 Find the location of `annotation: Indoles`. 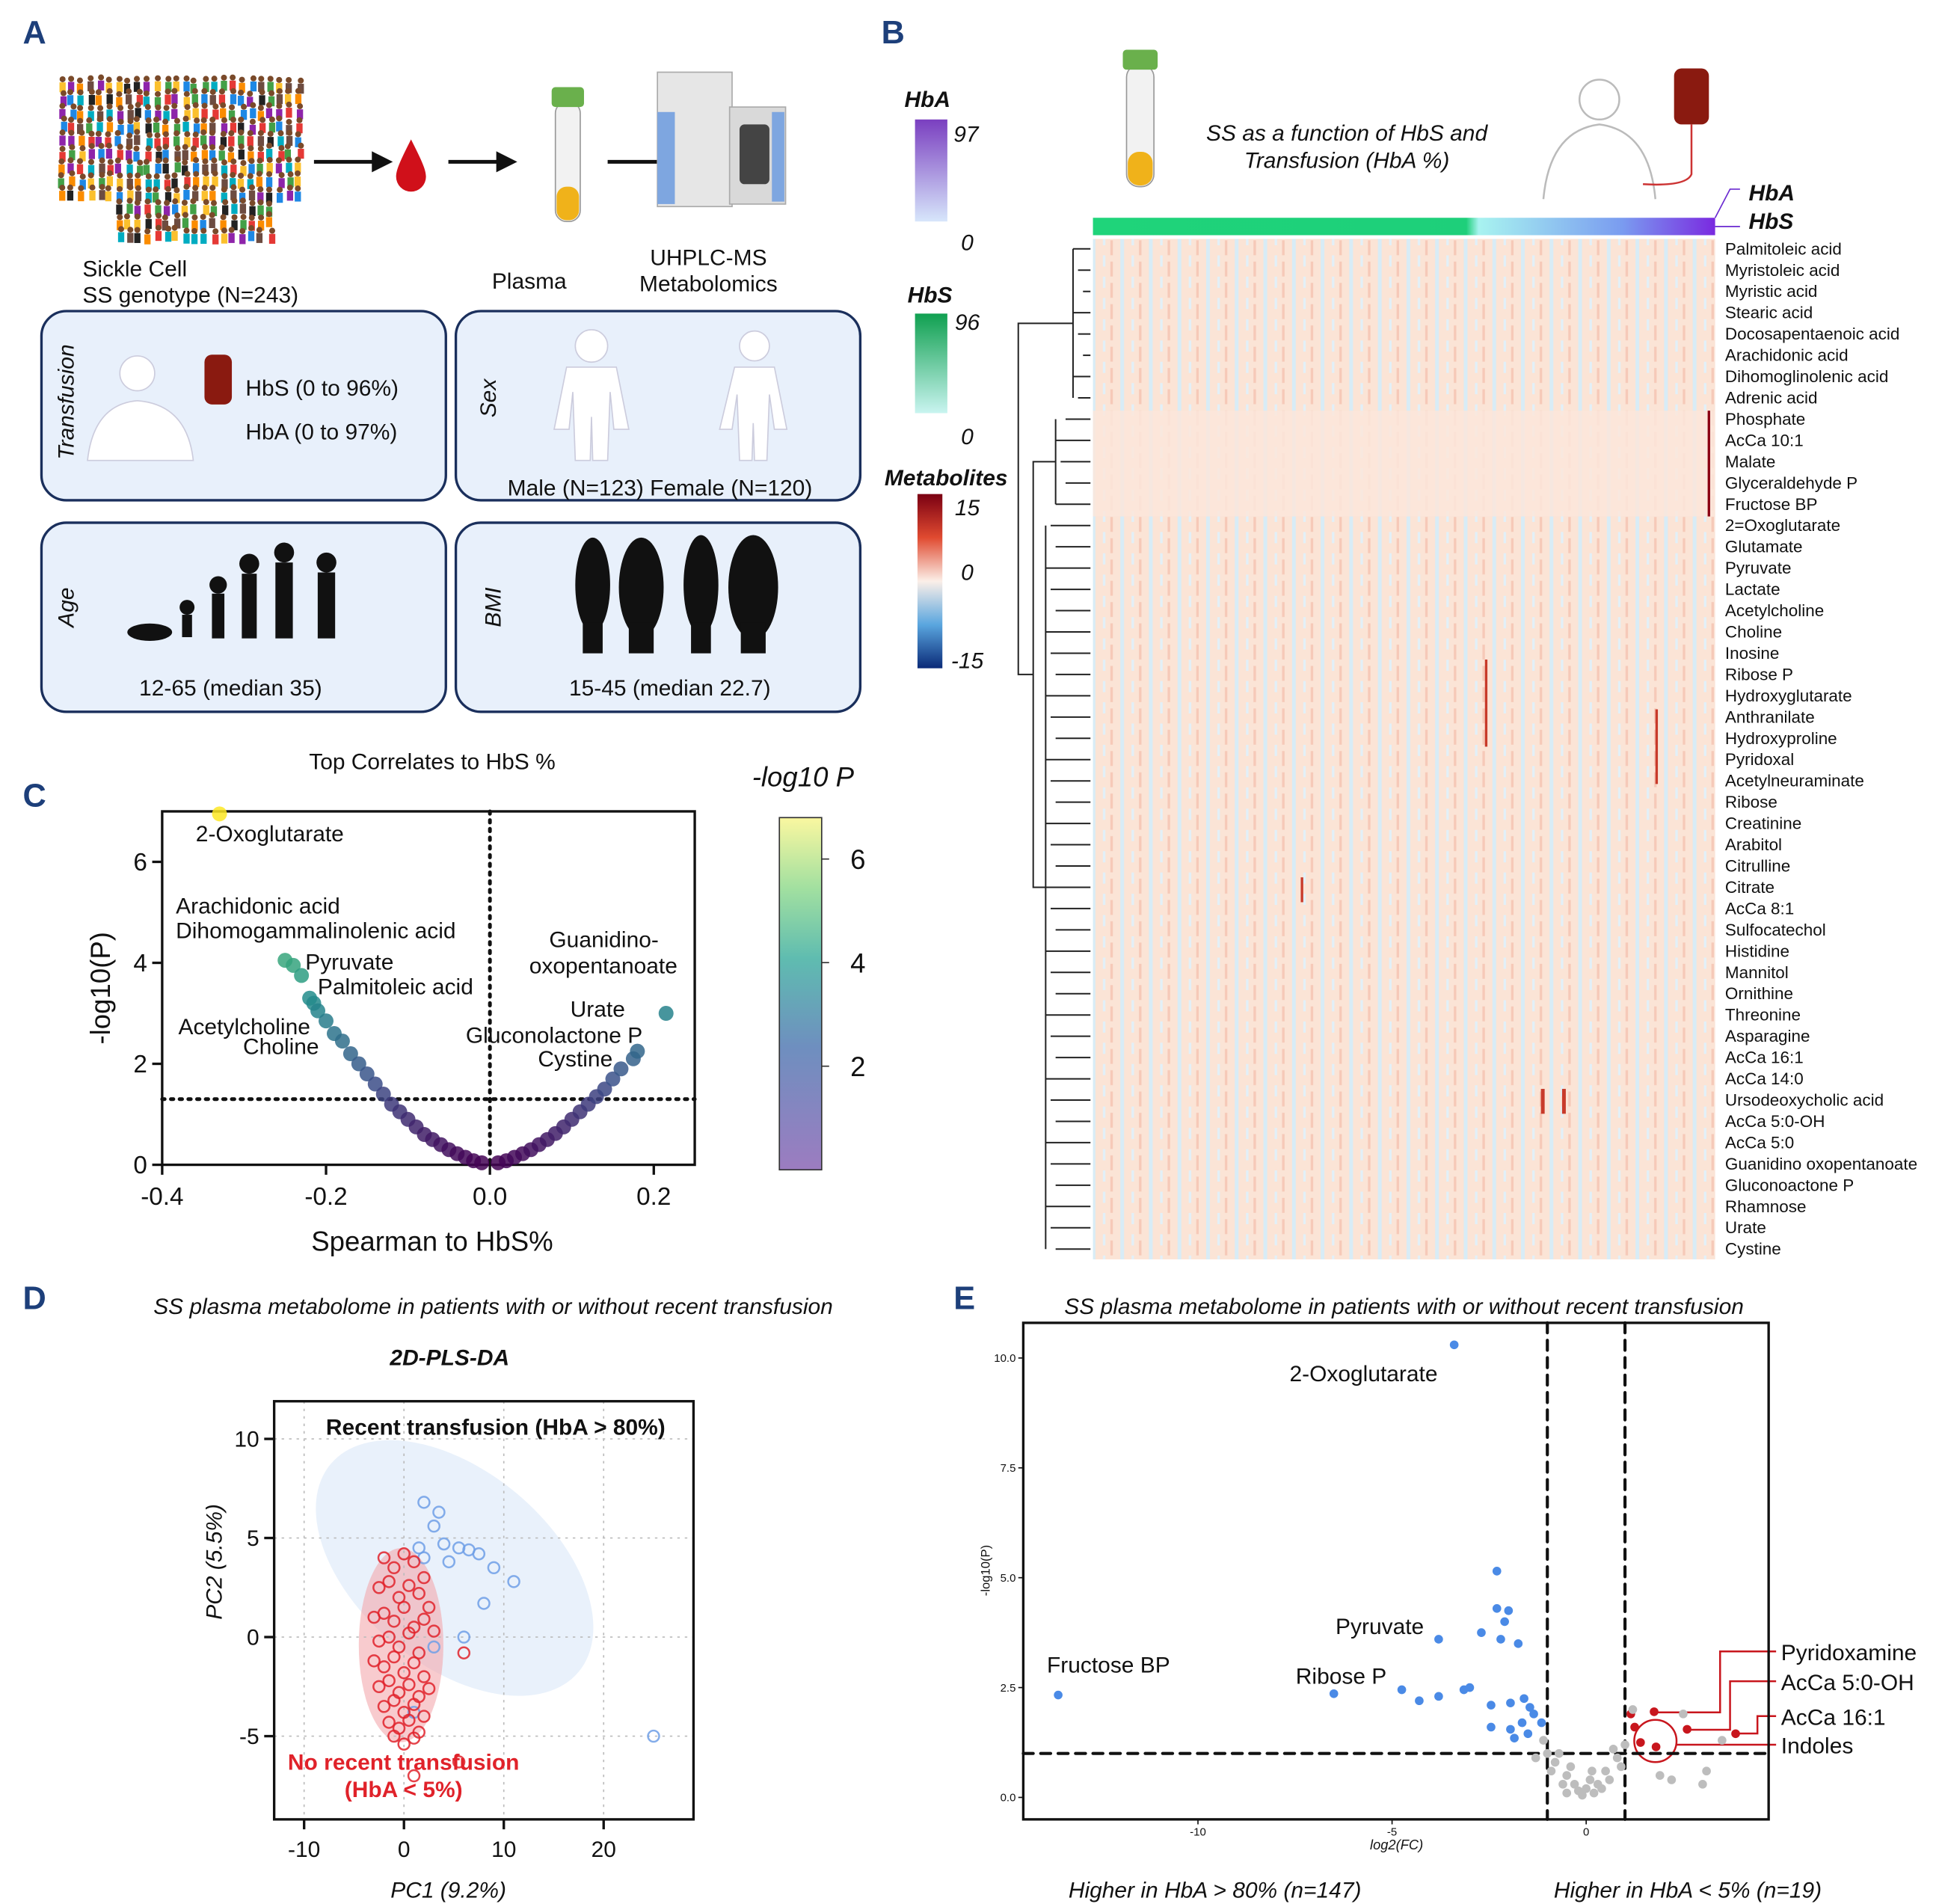

annotation: Indoles is located at coordinates (1818, 1746).